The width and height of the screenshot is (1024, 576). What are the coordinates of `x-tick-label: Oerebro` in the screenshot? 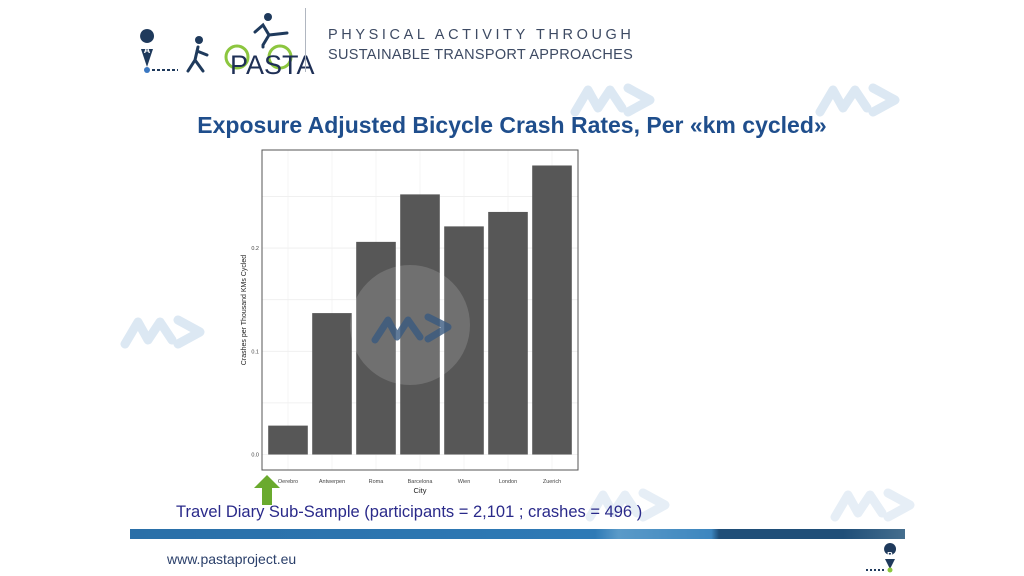 It's located at (288, 482).